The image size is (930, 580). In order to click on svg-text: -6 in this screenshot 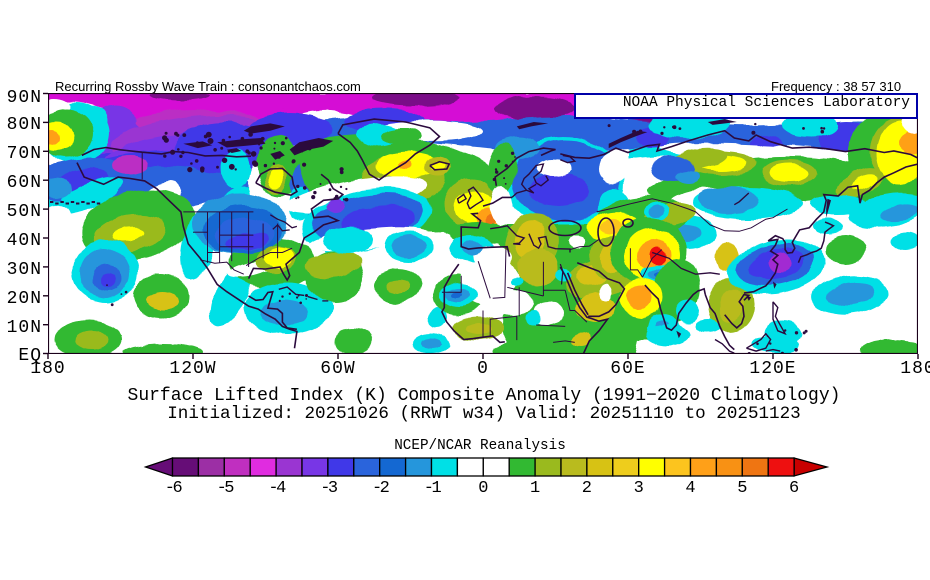, I will do `click(174, 488)`.